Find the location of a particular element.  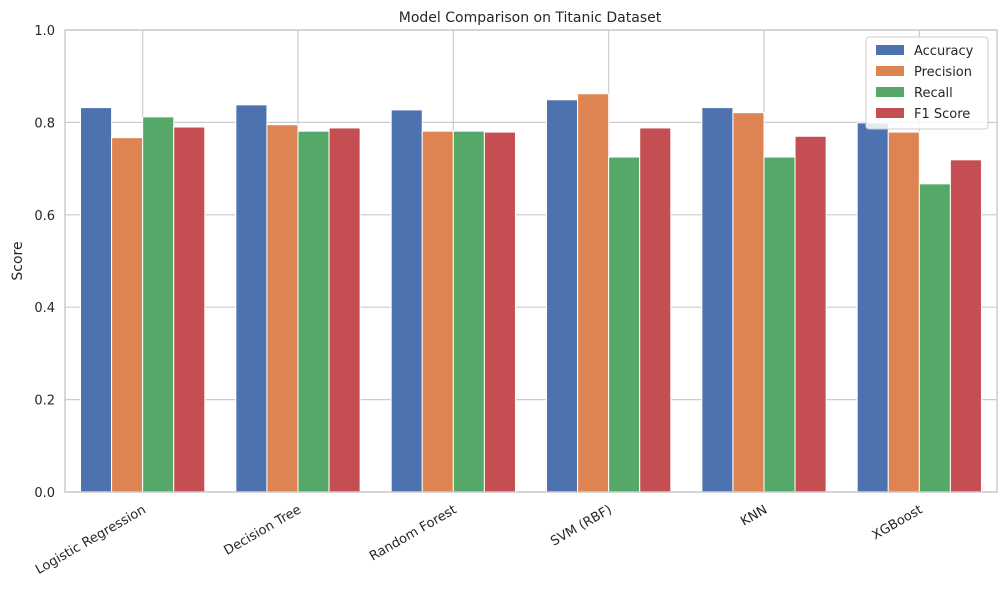

legend-box is located at coordinates (927, 83).